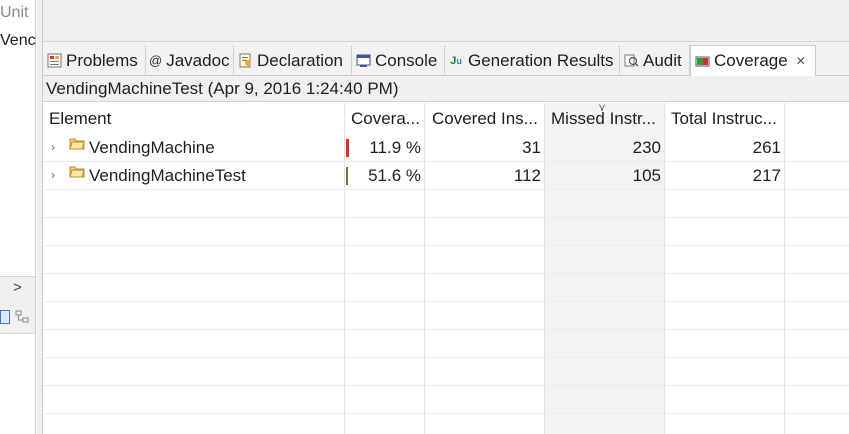  What do you see at coordinates (17, 287) in the screenshot?
I see `expand-chevron-icon: >` at bounding box center [17, 287].